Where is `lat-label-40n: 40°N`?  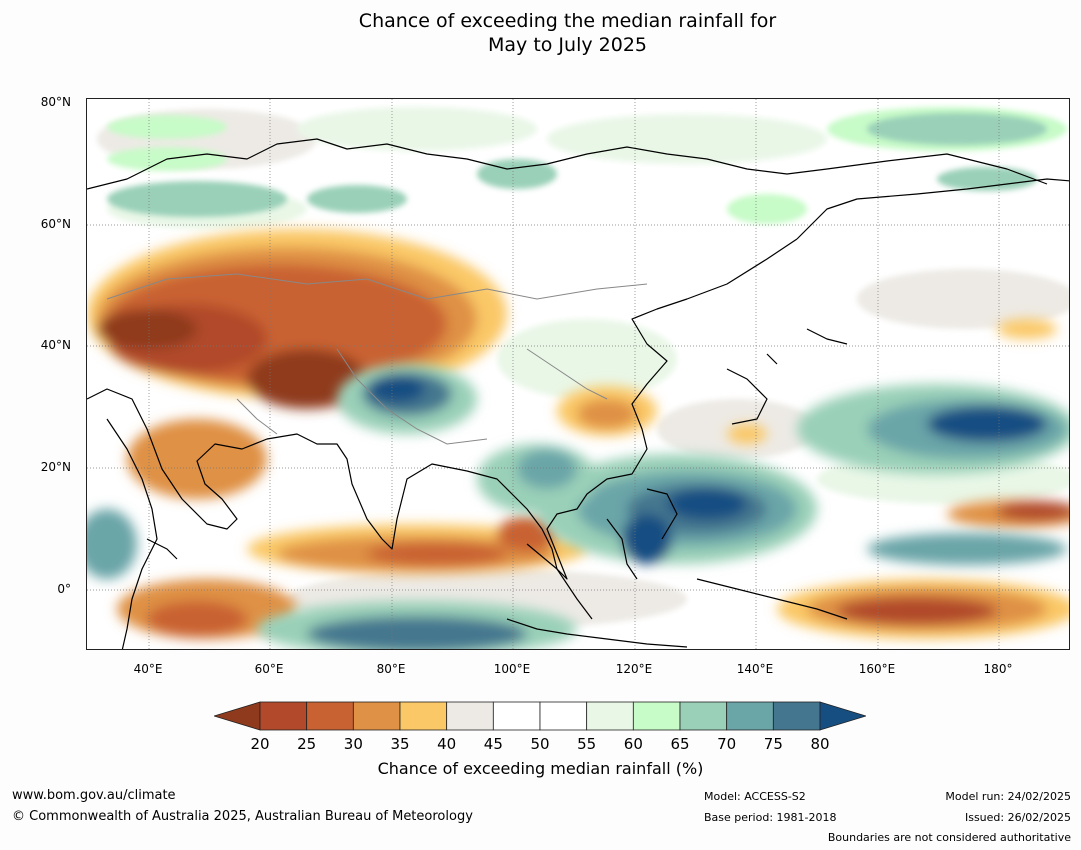 lat-label-40n: 40°N is located at coordinates (55, 345).